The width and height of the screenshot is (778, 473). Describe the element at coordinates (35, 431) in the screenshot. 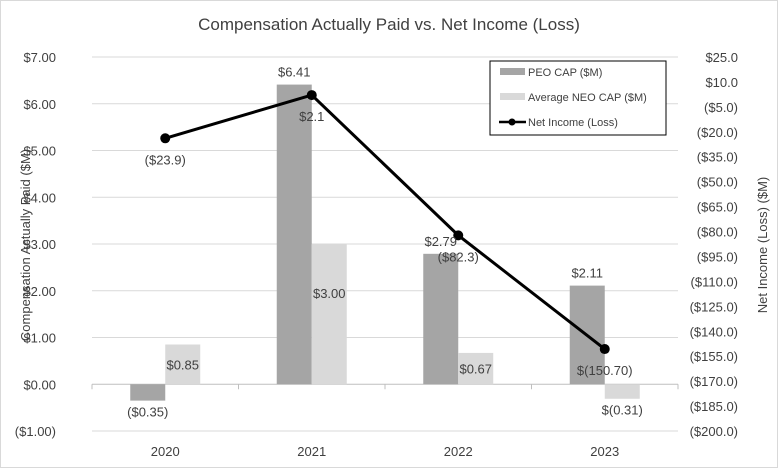

I see `y-tick-label: ($1.00)` at that location.